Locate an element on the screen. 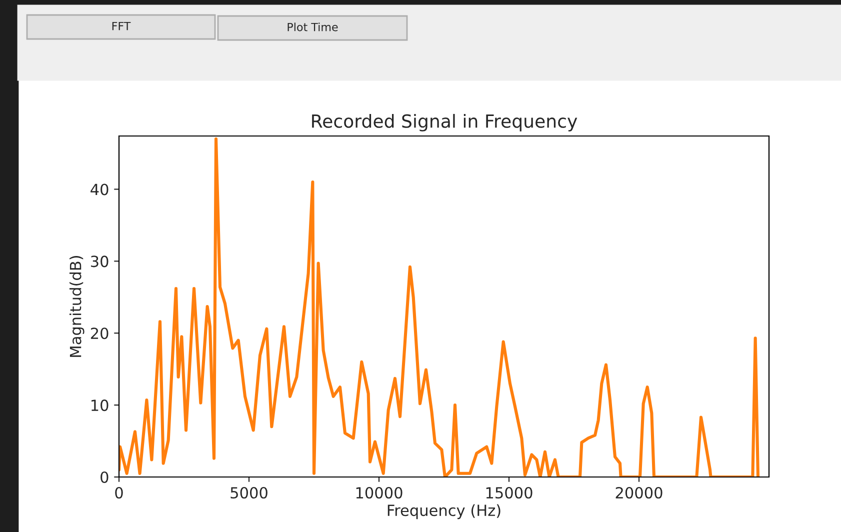 The width and height of the screenshot is (841, 532). x-tick-label: 10000 is located at coordinates (379, 492).